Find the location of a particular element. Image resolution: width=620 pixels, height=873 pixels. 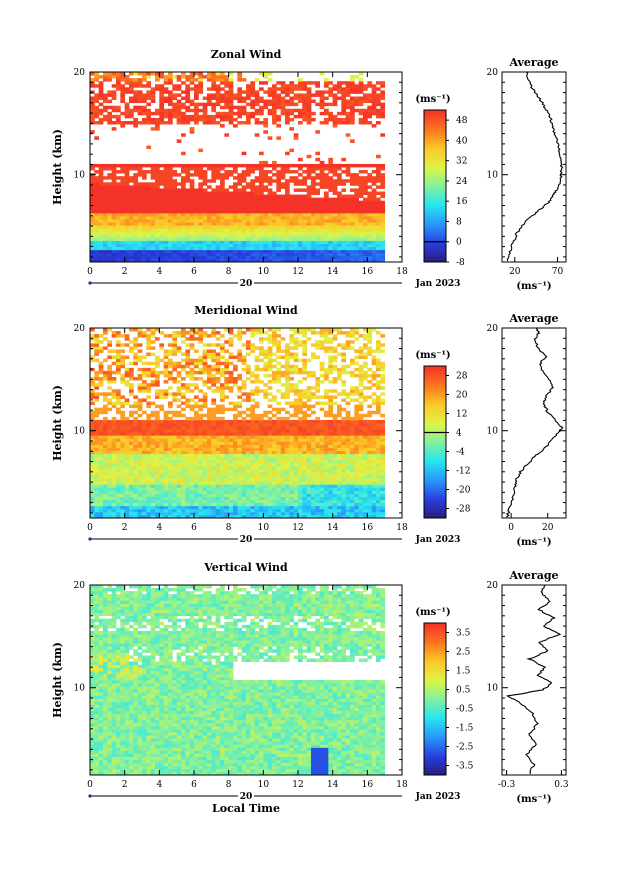

colorbar-segment is located at coordinates (435, 243).